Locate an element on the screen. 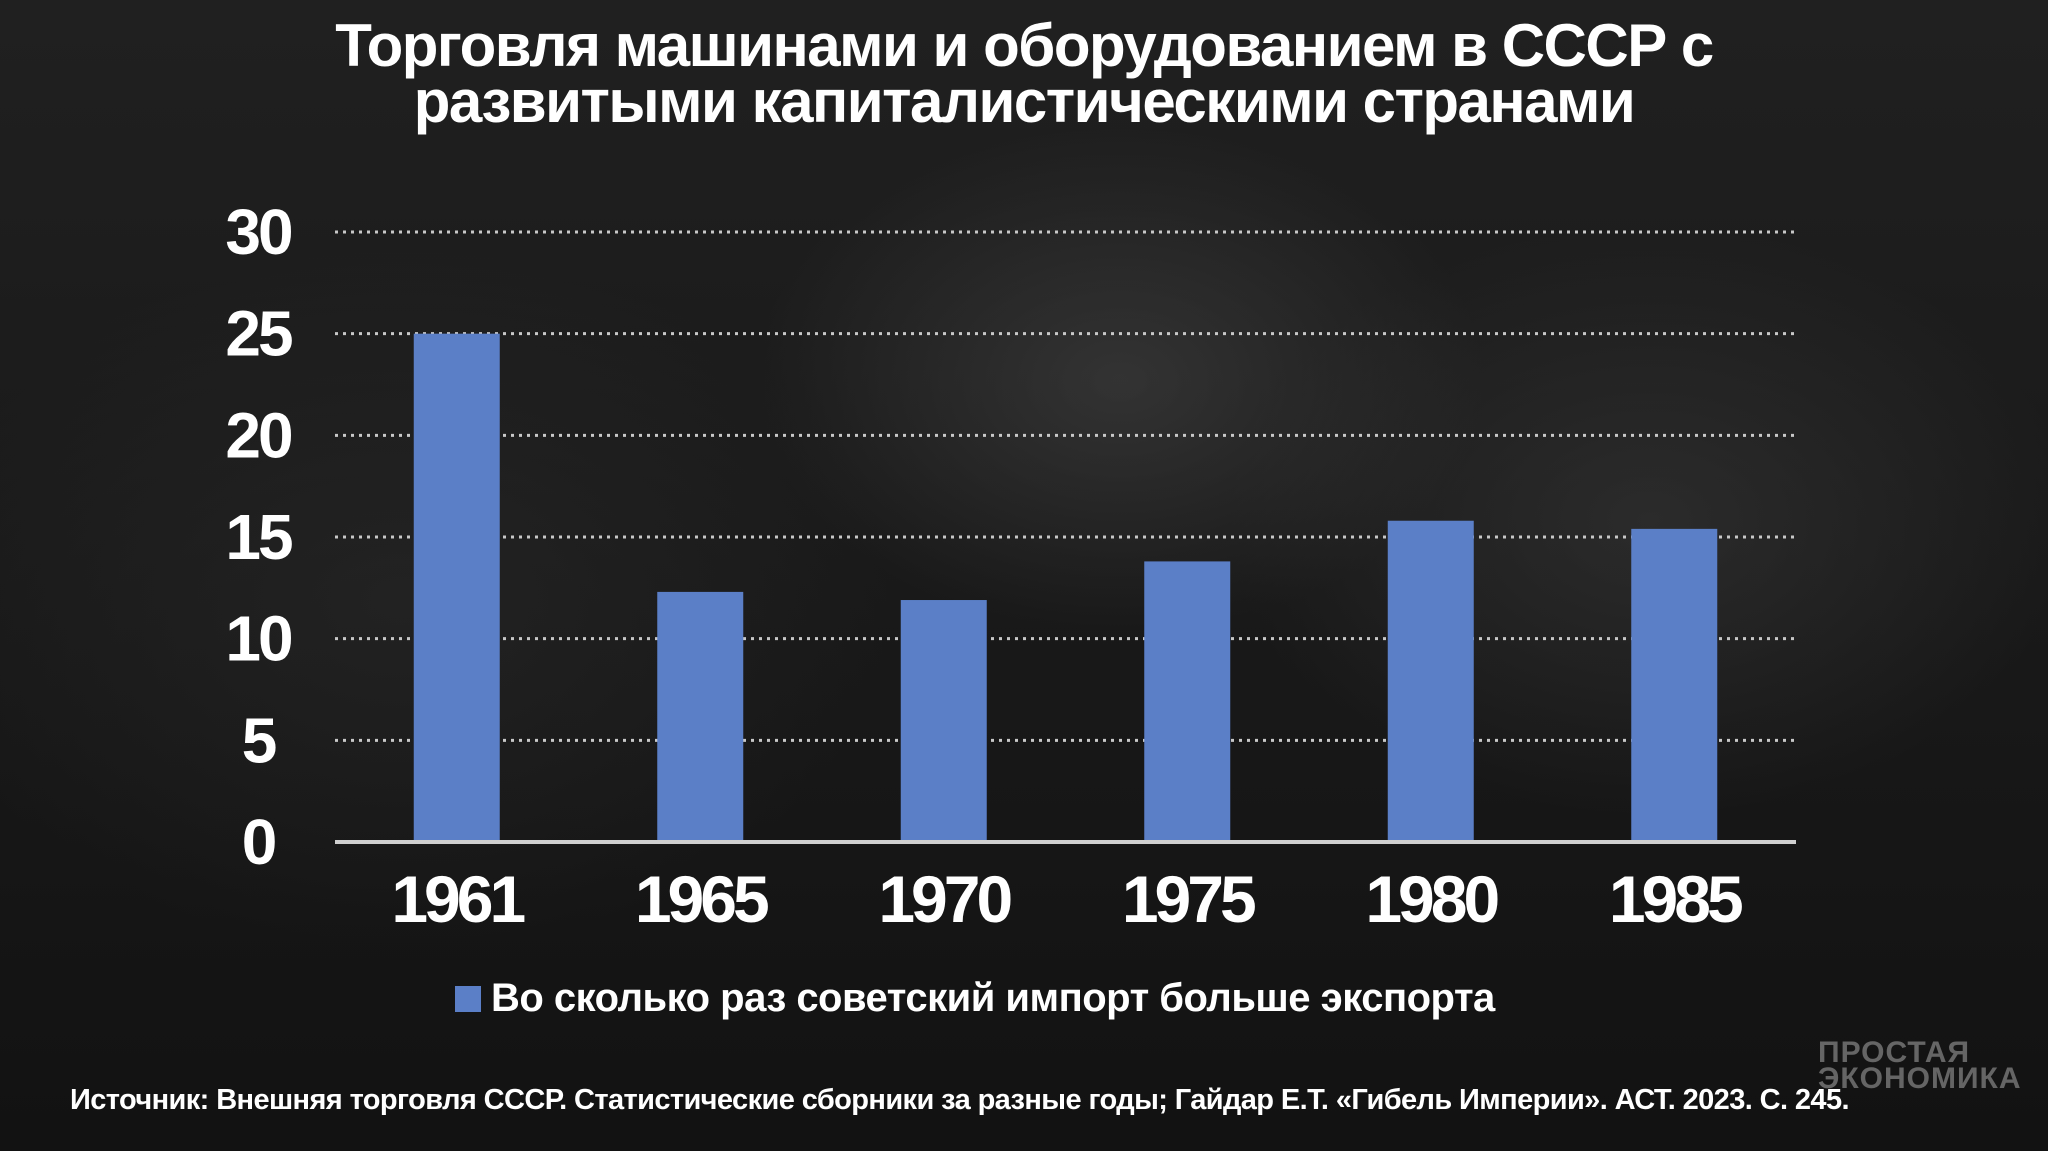 This screenshot has width=2048, height=1151. x-tick-label: 1985 is located at coordinates (1675, 899).